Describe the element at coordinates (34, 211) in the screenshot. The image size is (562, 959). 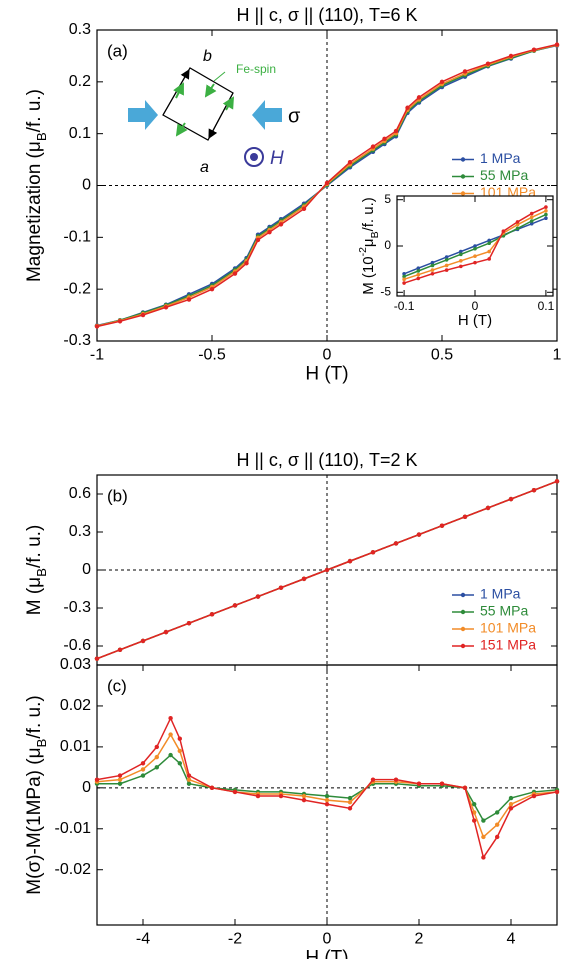
I see `y-axis-label-part: Magnetization (μ` at that location.